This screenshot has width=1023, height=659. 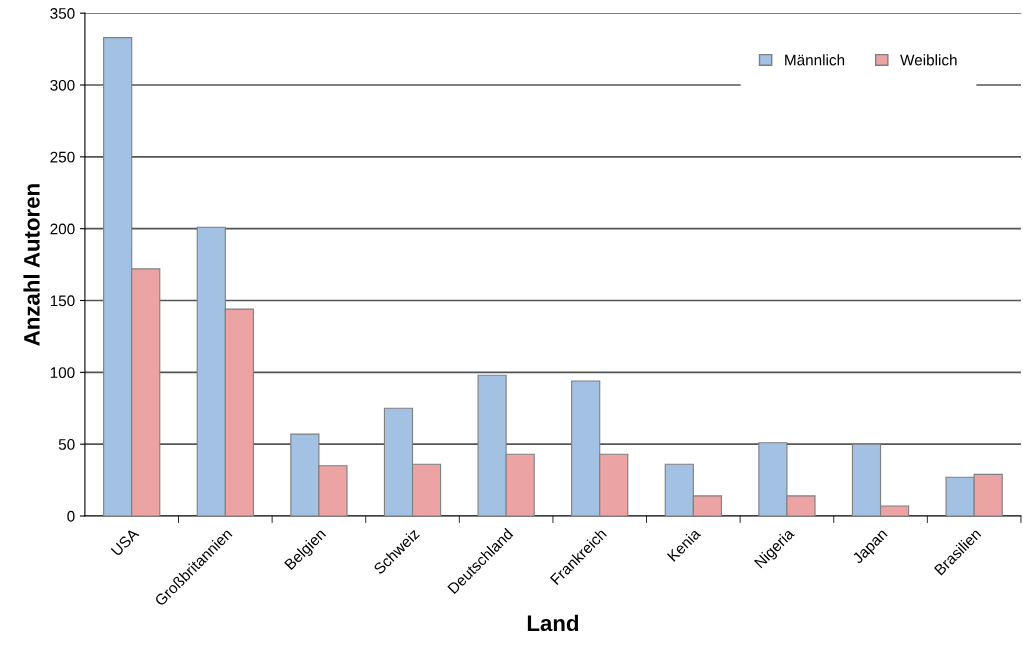 What do you see at coordinates (62, 301) in the screenshot?
I see `y-tick-label: 150` at bounding box center [62, 301].